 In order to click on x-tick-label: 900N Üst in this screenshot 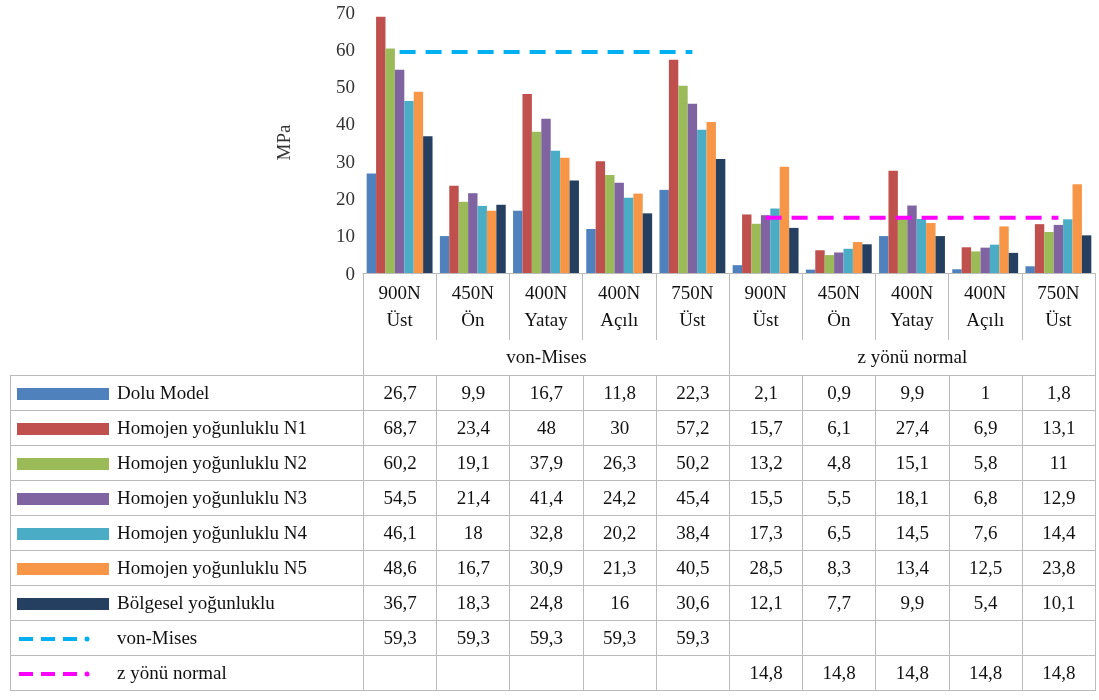, I will do `click(399, 306)`.